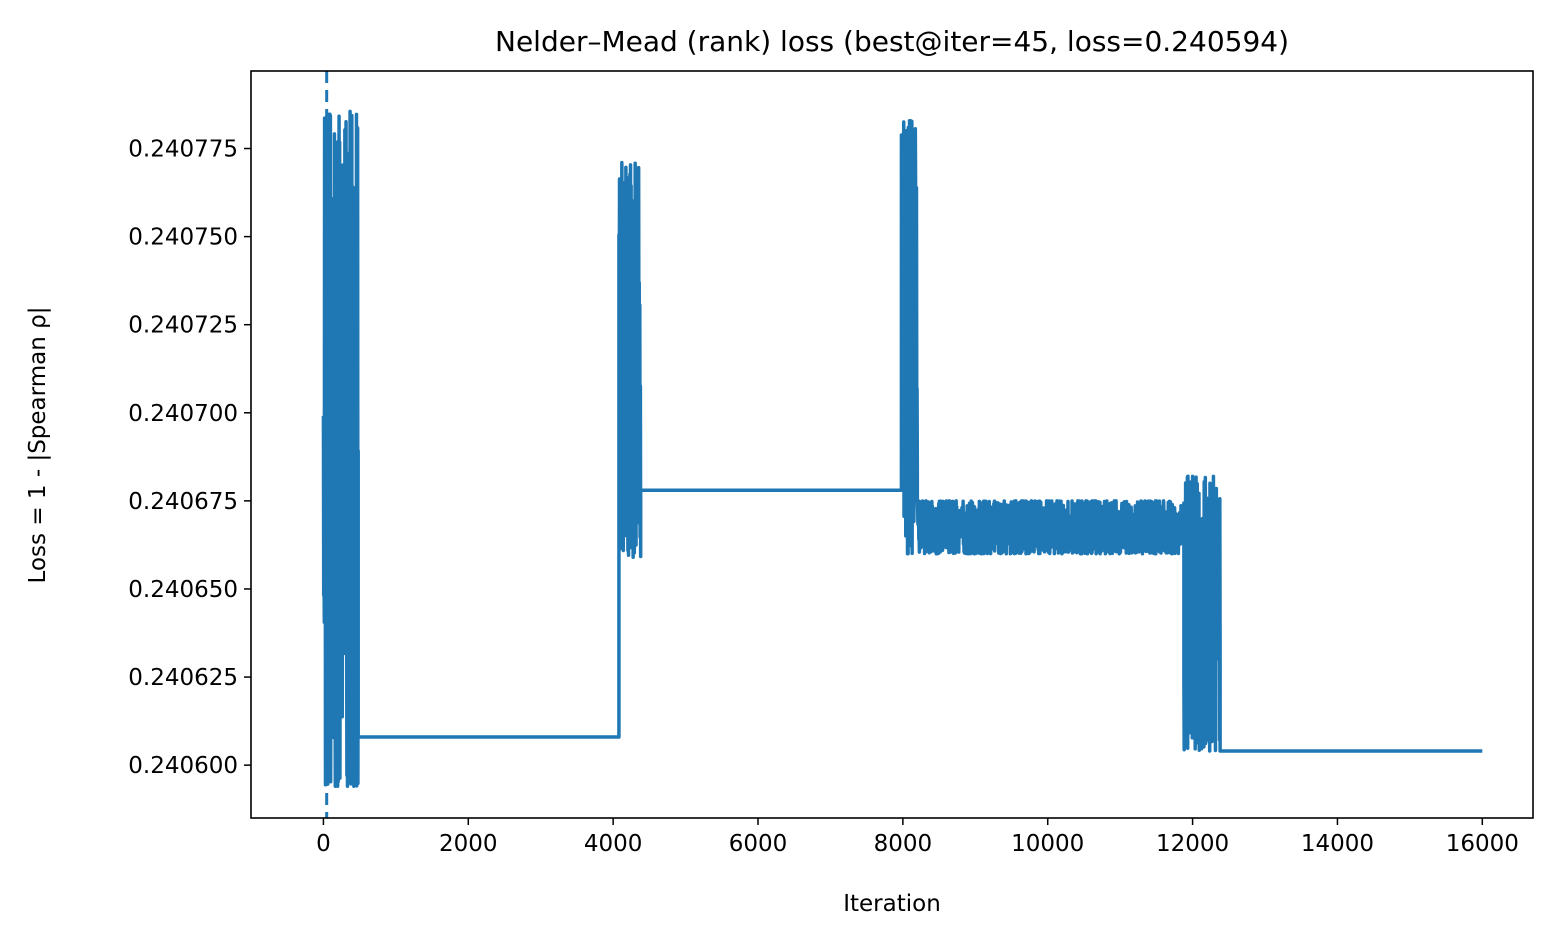 This screenshot has height=941, width=1556. Describe the element at coordinates (903, 844) in the screenshot. I see `x-tick-label: 8000` at that location.